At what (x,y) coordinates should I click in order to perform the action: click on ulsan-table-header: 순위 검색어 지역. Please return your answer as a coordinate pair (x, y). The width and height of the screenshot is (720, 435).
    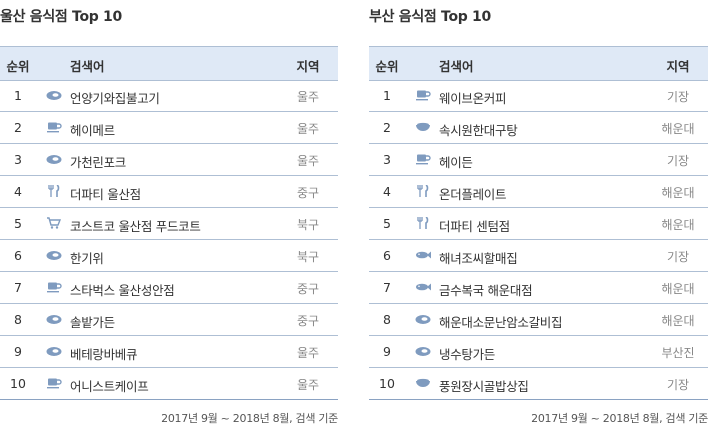
    Looking at the image, I should click on (169, 63).